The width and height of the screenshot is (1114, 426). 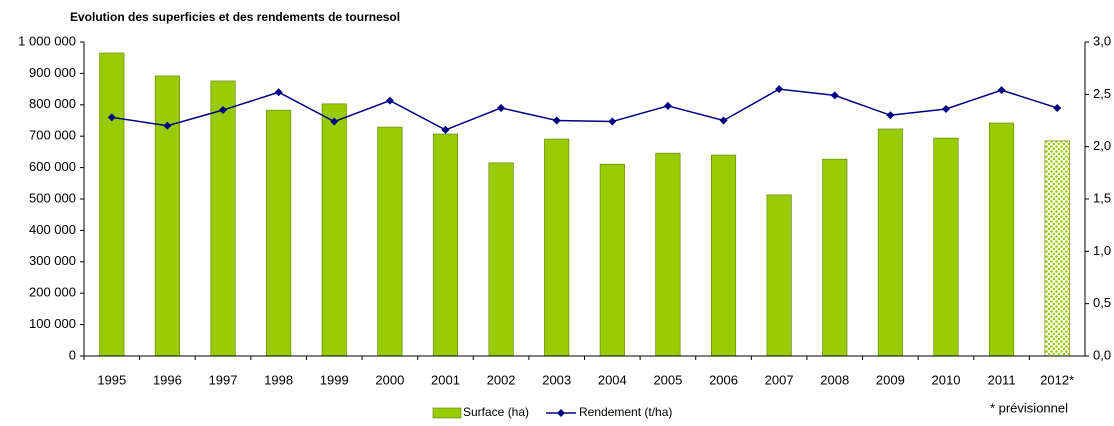 I want to click on y2-tick-label: 2,5, so click(x=1102, y=93).